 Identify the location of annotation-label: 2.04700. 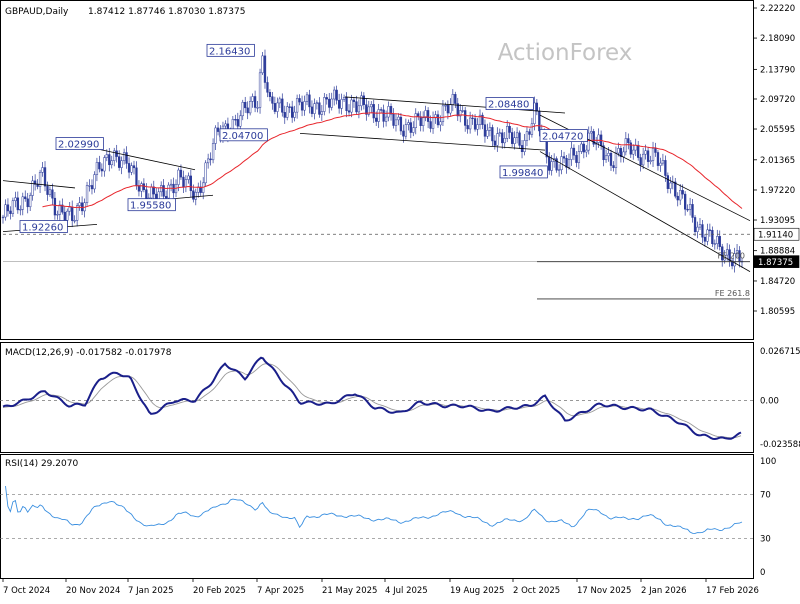
(242, 136).